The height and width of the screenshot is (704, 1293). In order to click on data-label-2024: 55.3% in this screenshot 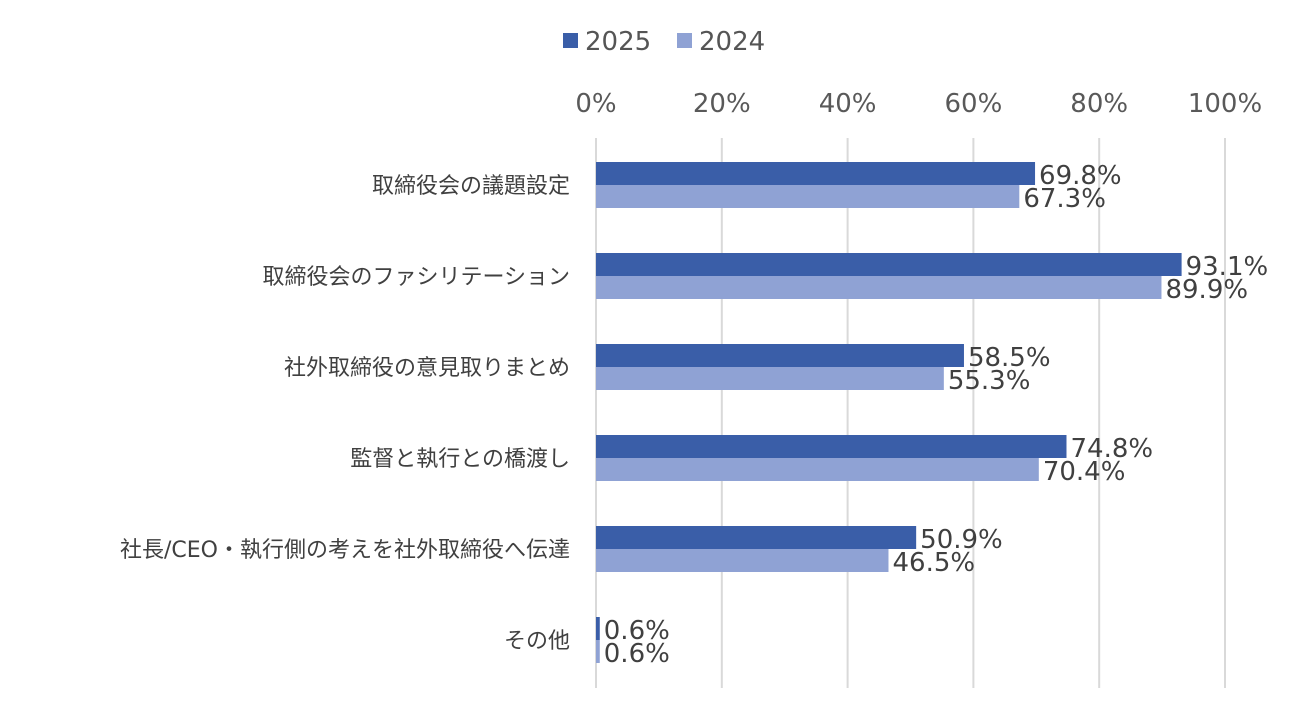, I will do `click(989, 381)`.